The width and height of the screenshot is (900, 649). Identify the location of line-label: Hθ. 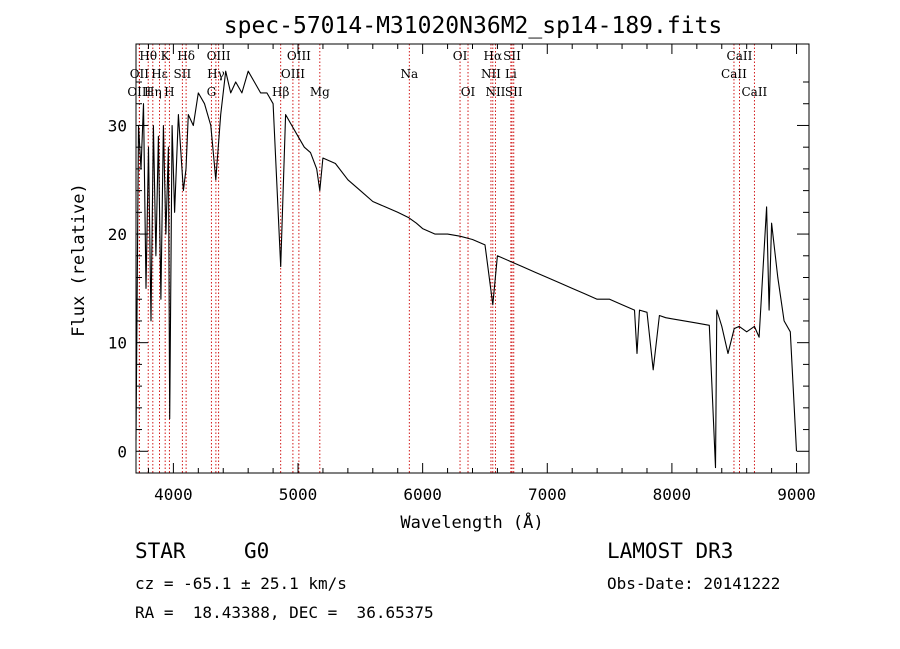
(148, 56).